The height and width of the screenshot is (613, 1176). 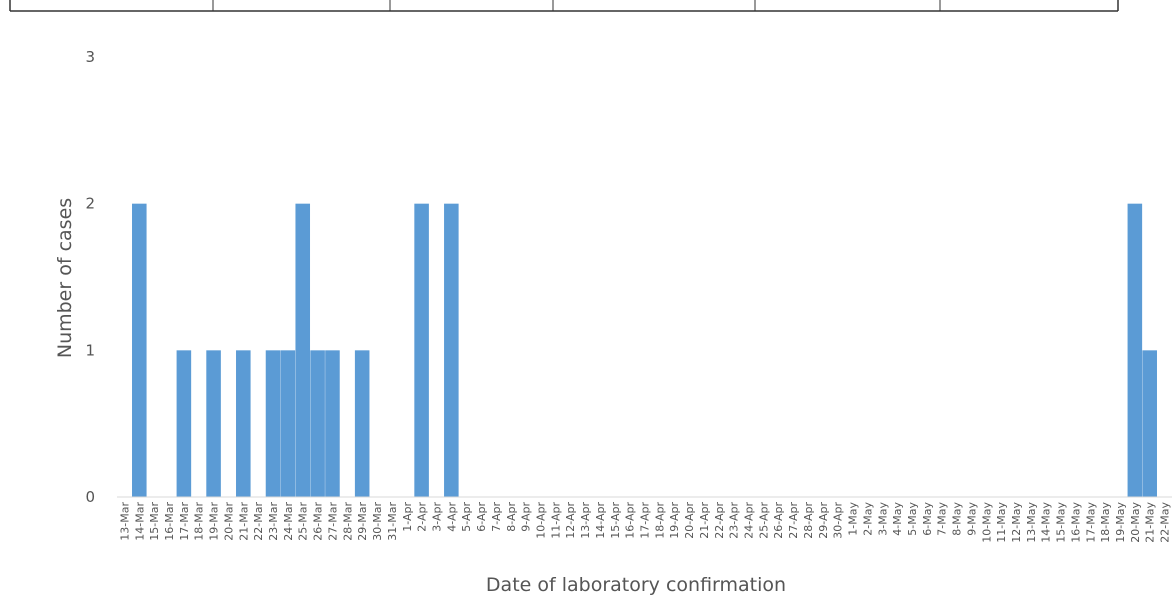 What do you see at coordinates (1135, 350) in the screenshot?
I see `bar-20-May` at bounding box center [1135, 350].